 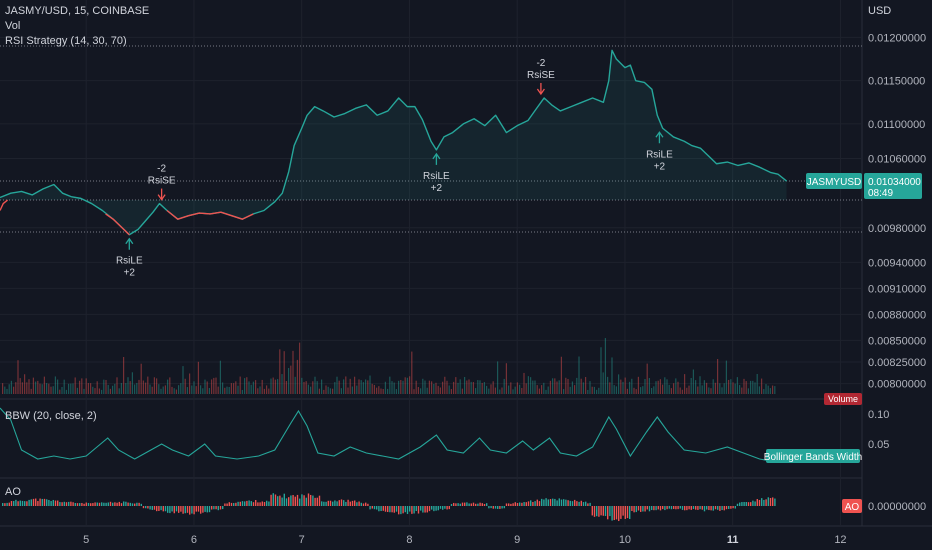 What do you see at coordinates (897, 229) in the screenshot?
I see `y-tick-label: 0.00980000` at bounding box center [897, 229].